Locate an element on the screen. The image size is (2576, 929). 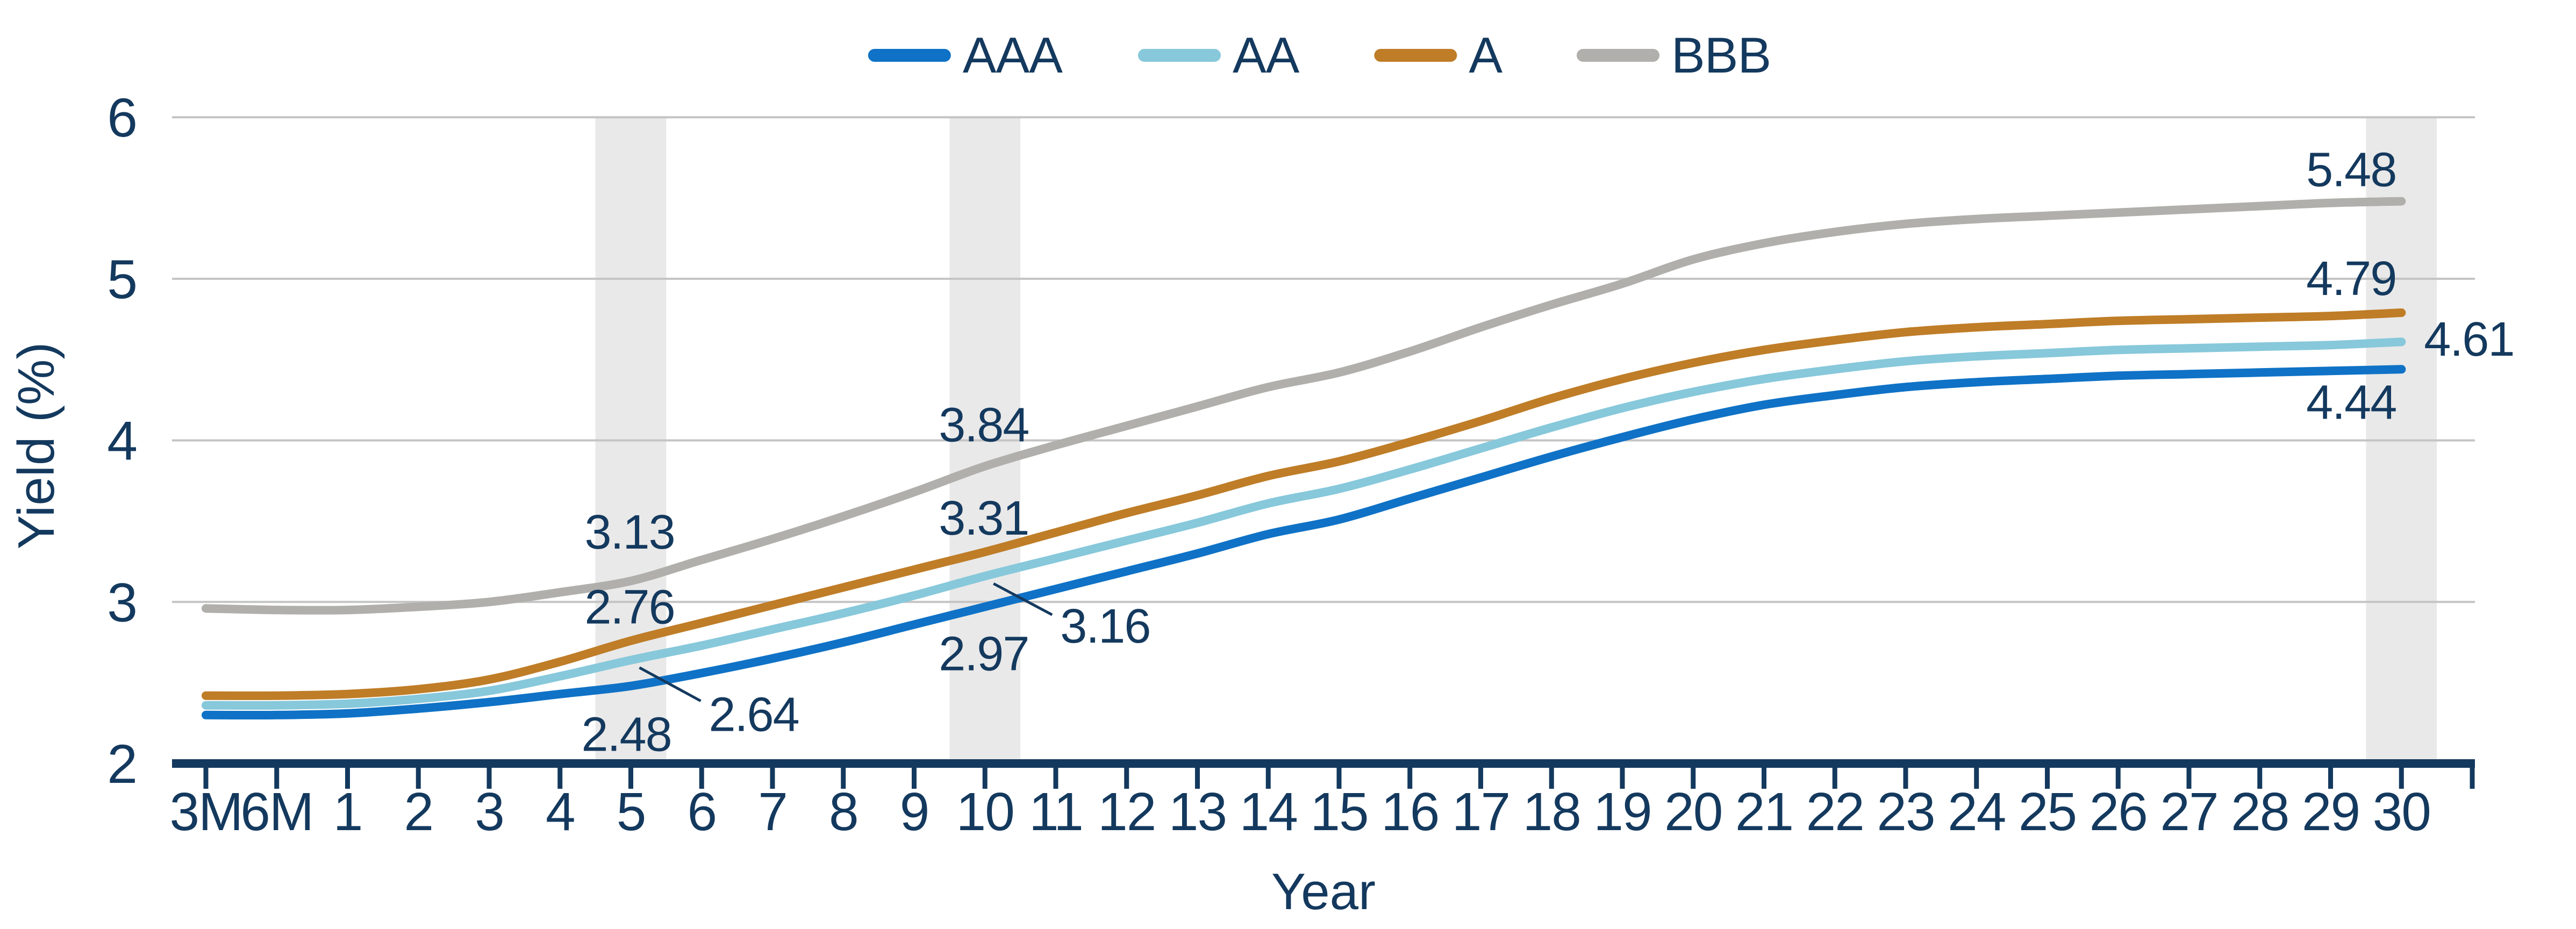
x-axis-label-6M: 6M is located at coordinates (276, 812).